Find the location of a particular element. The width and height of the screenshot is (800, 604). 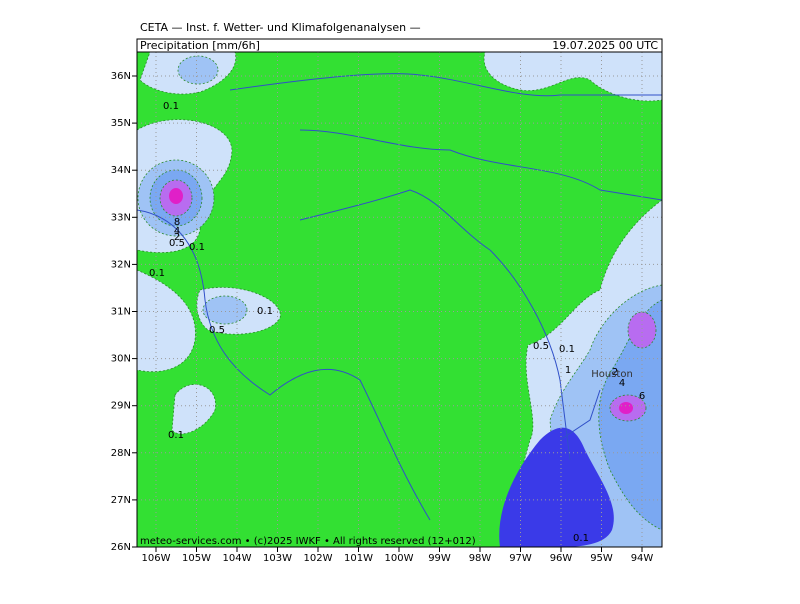

contour-label: 6 is located at coordinates (642, 396).